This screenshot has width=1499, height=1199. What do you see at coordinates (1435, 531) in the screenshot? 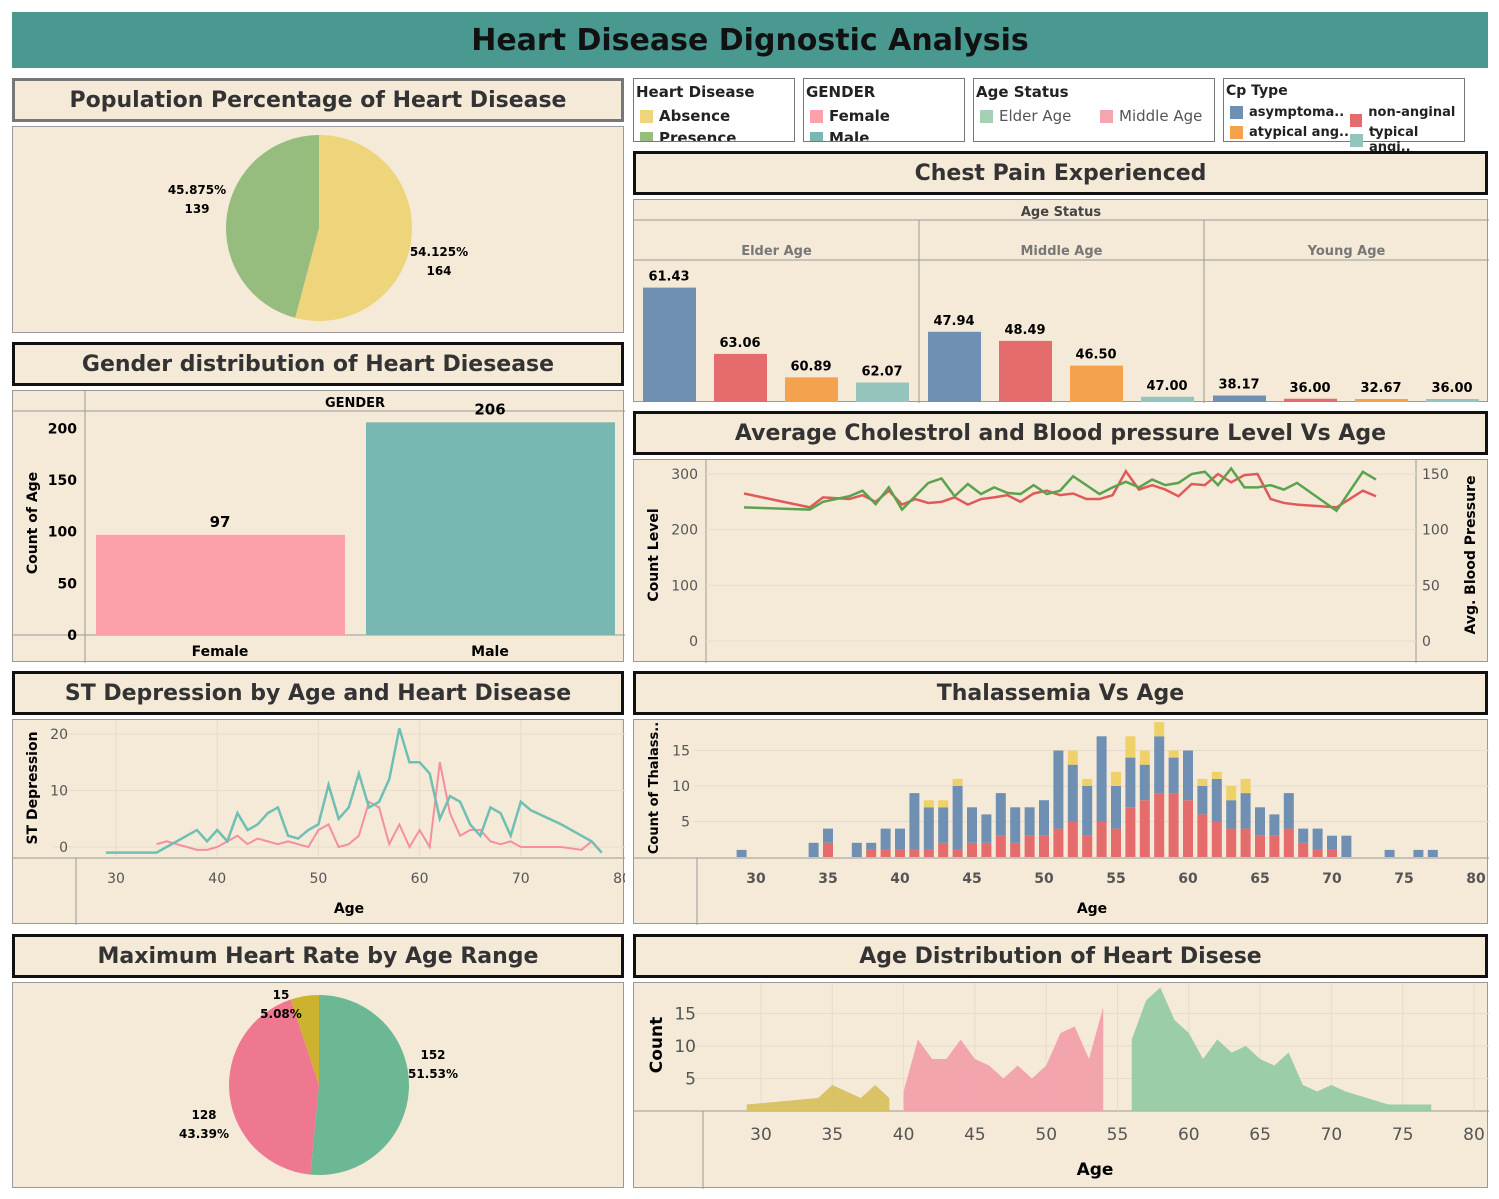
I see `y-tick-label: 100` at bounding box center [1435, 531].